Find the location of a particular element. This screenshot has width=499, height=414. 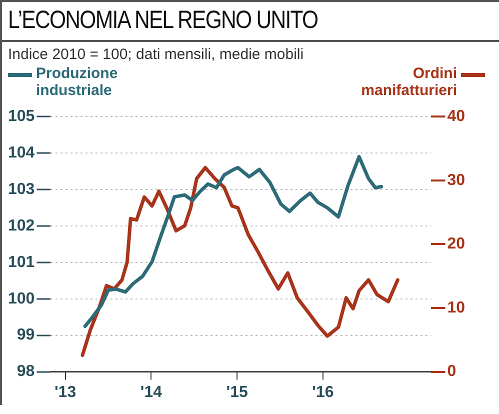

y-tick-label: 102 is located at coordinates (21, 225).